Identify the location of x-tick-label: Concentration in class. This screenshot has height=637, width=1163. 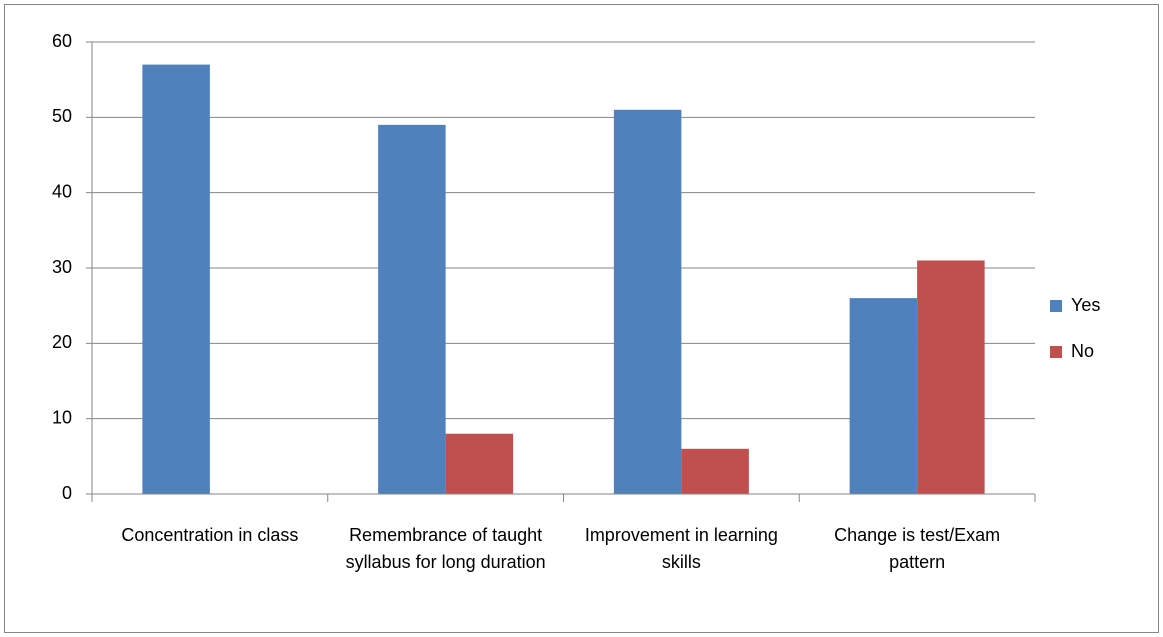
(210, 535).